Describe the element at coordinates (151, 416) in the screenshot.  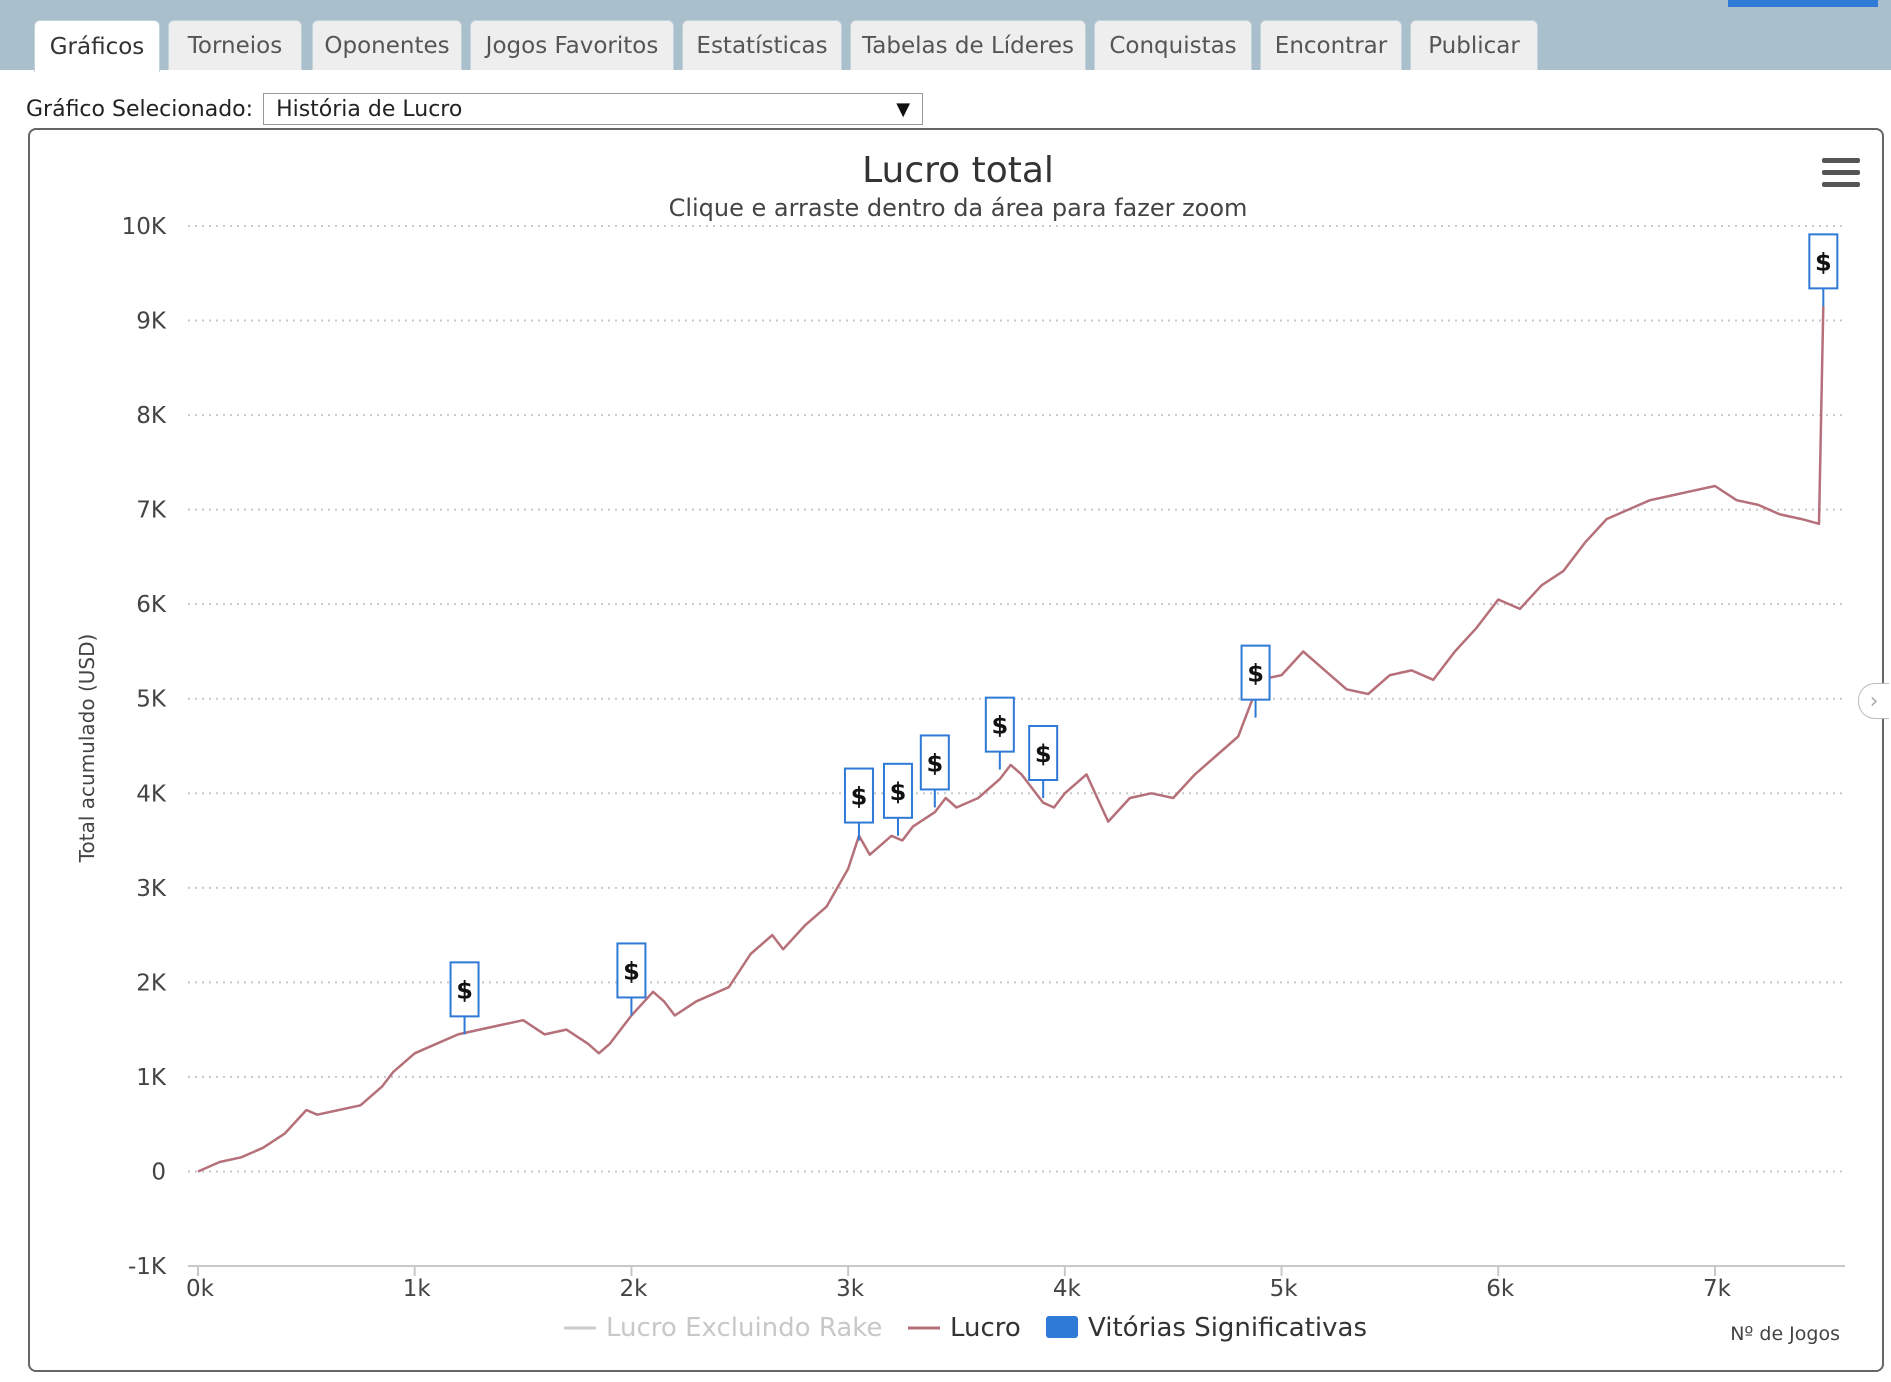
I see `y-tick-label: 8K` at that location.